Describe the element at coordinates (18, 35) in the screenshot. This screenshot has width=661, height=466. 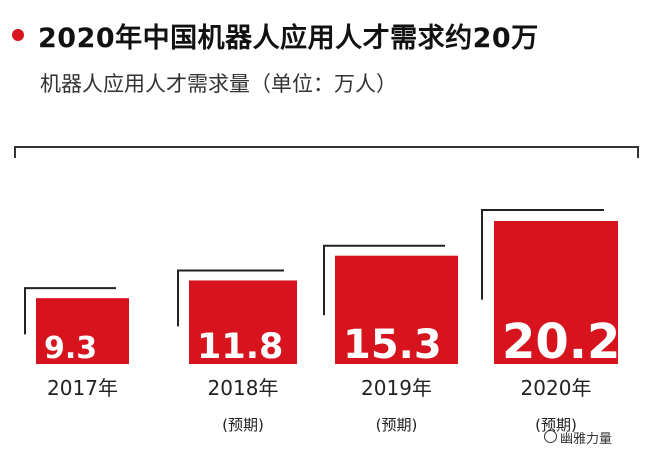
I see `title-bullet` at that location.